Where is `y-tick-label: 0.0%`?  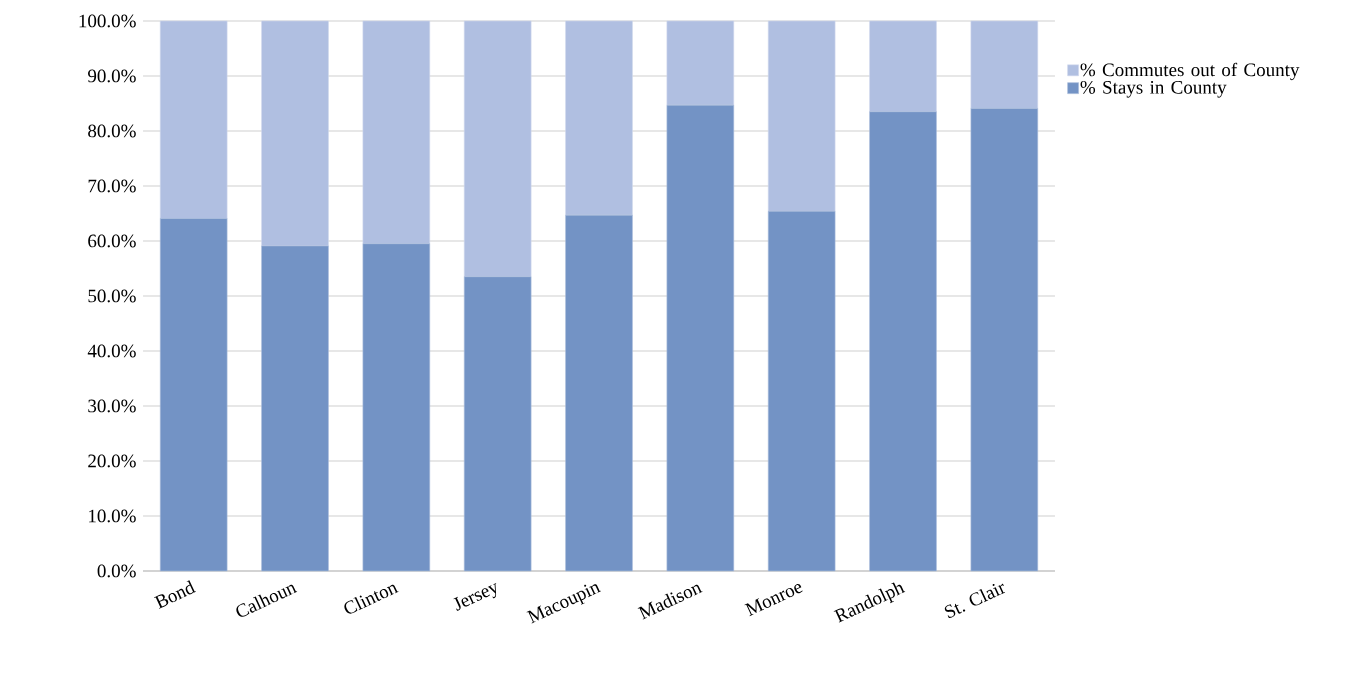
y-tick-label: 0.0% is located at coordinates (116, 571).